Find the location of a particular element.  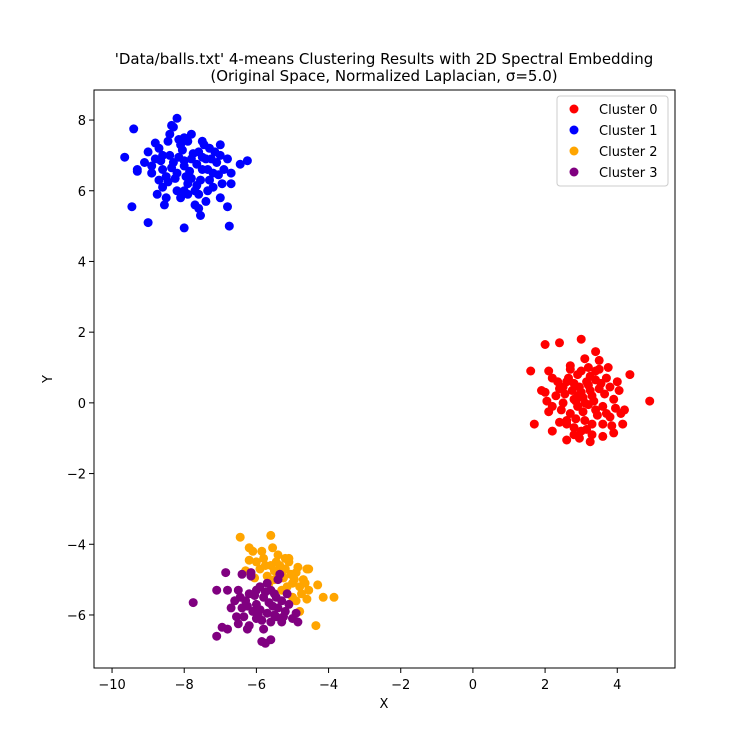

x-tick-label: −6 is located at coordinates (256, 685).